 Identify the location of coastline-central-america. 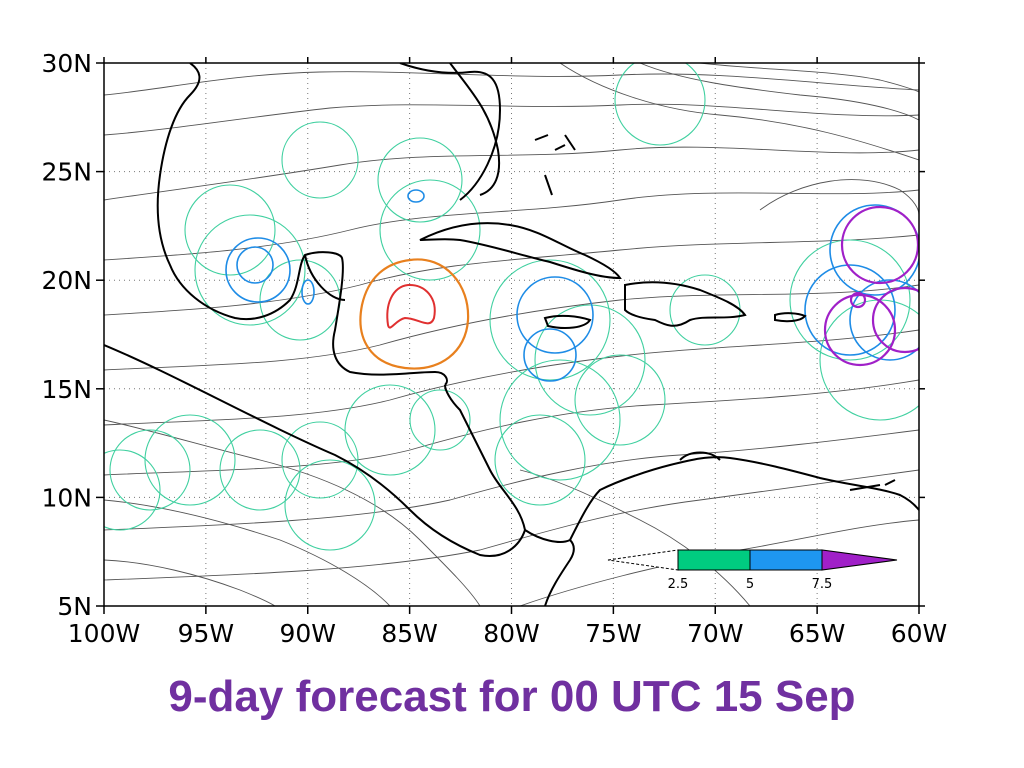
(315, 450).